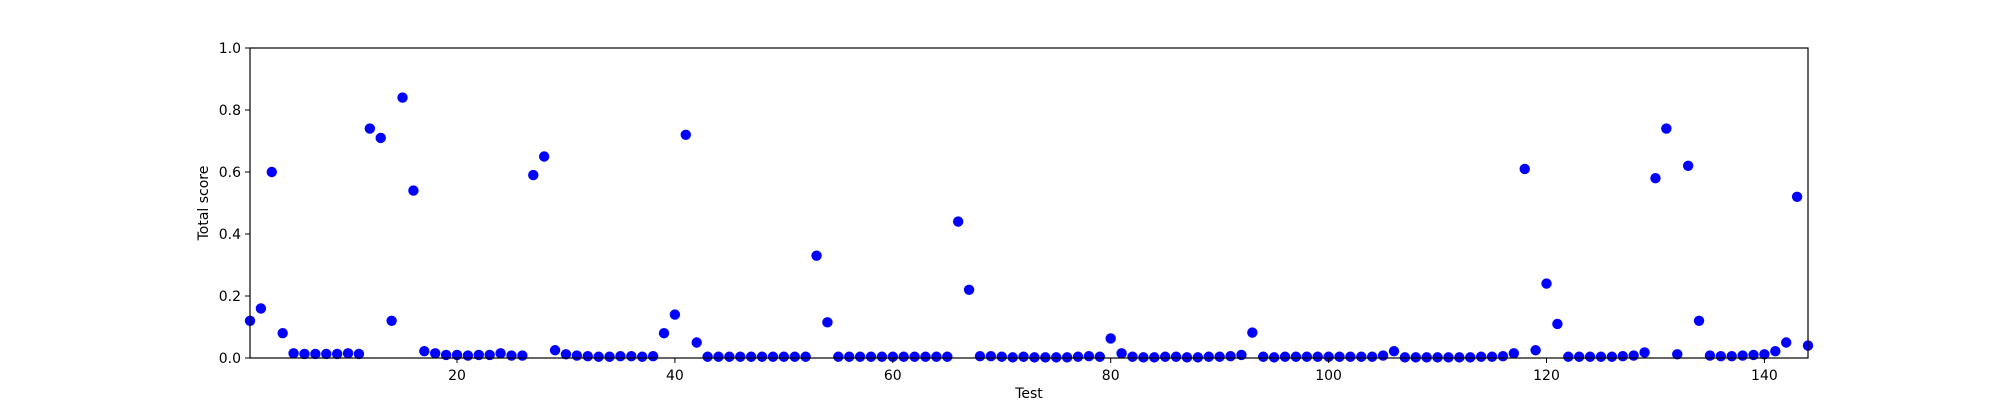  What do you see at coordinates (230, 111) in the screenshot?
I see `y-tick-label: 0.8` at bounding box center [230, 111].